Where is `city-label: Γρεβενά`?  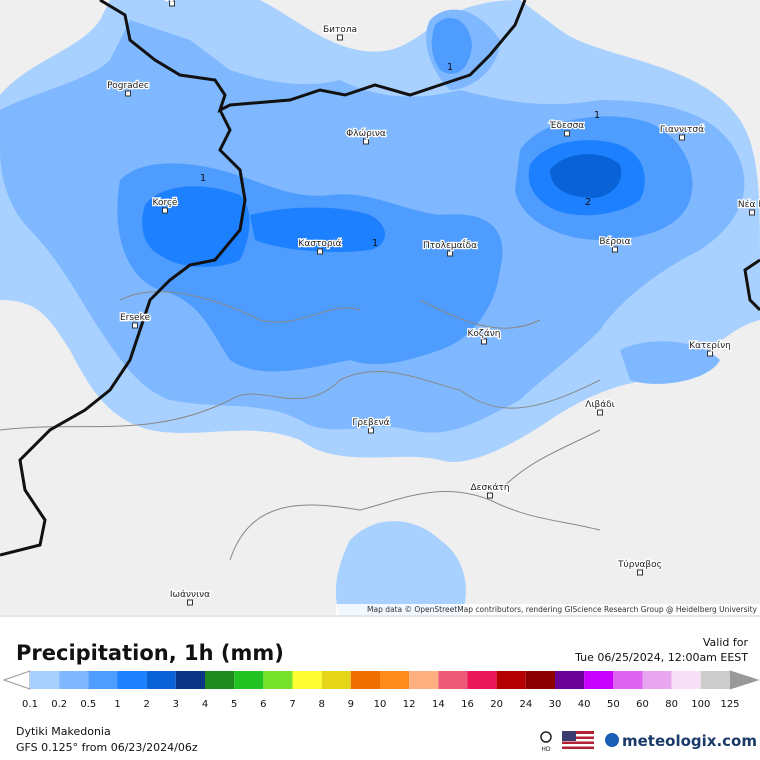
city-label: Γρεβενά is located at coordinates (370, 423).